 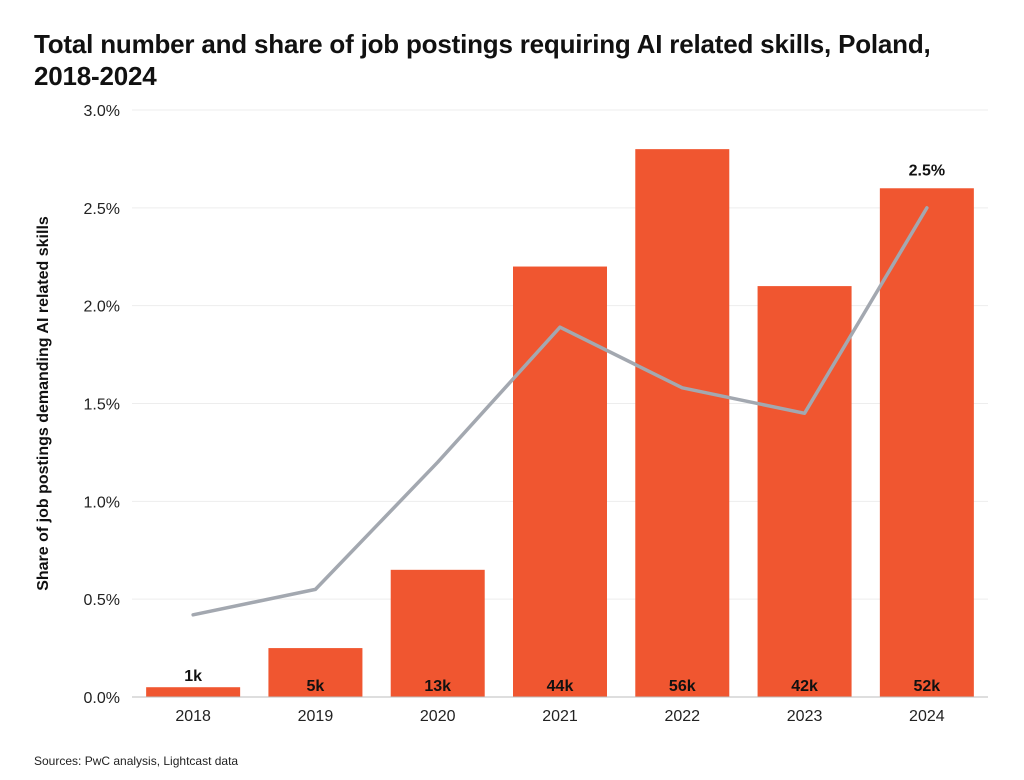 I want to click on x-tick-label: 2023, so click(x=805, y=716).